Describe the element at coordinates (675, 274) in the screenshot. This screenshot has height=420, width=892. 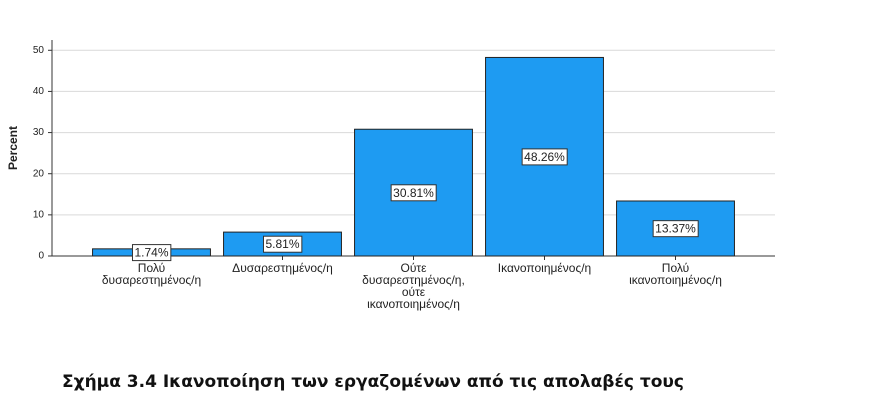
I see `x-tick-label: Πολύ ικανοποιημένος/η` at that location.